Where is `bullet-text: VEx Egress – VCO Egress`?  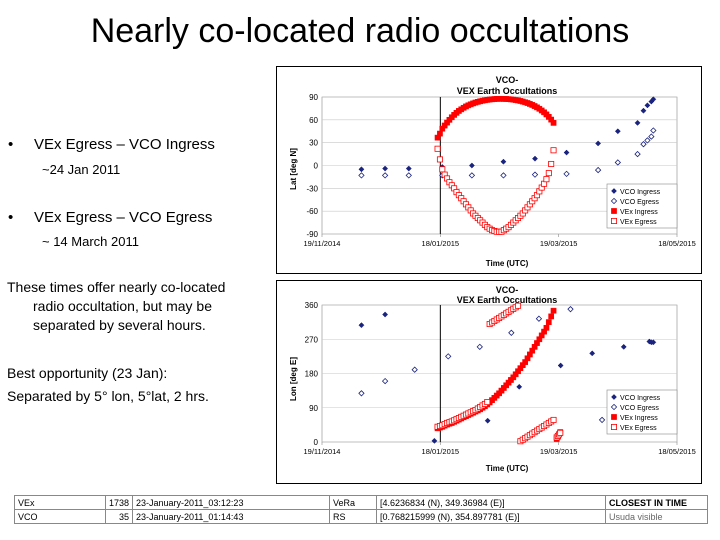
bullet-text: VEx Egress – VCO Egress is located at coordinates (123, 217).